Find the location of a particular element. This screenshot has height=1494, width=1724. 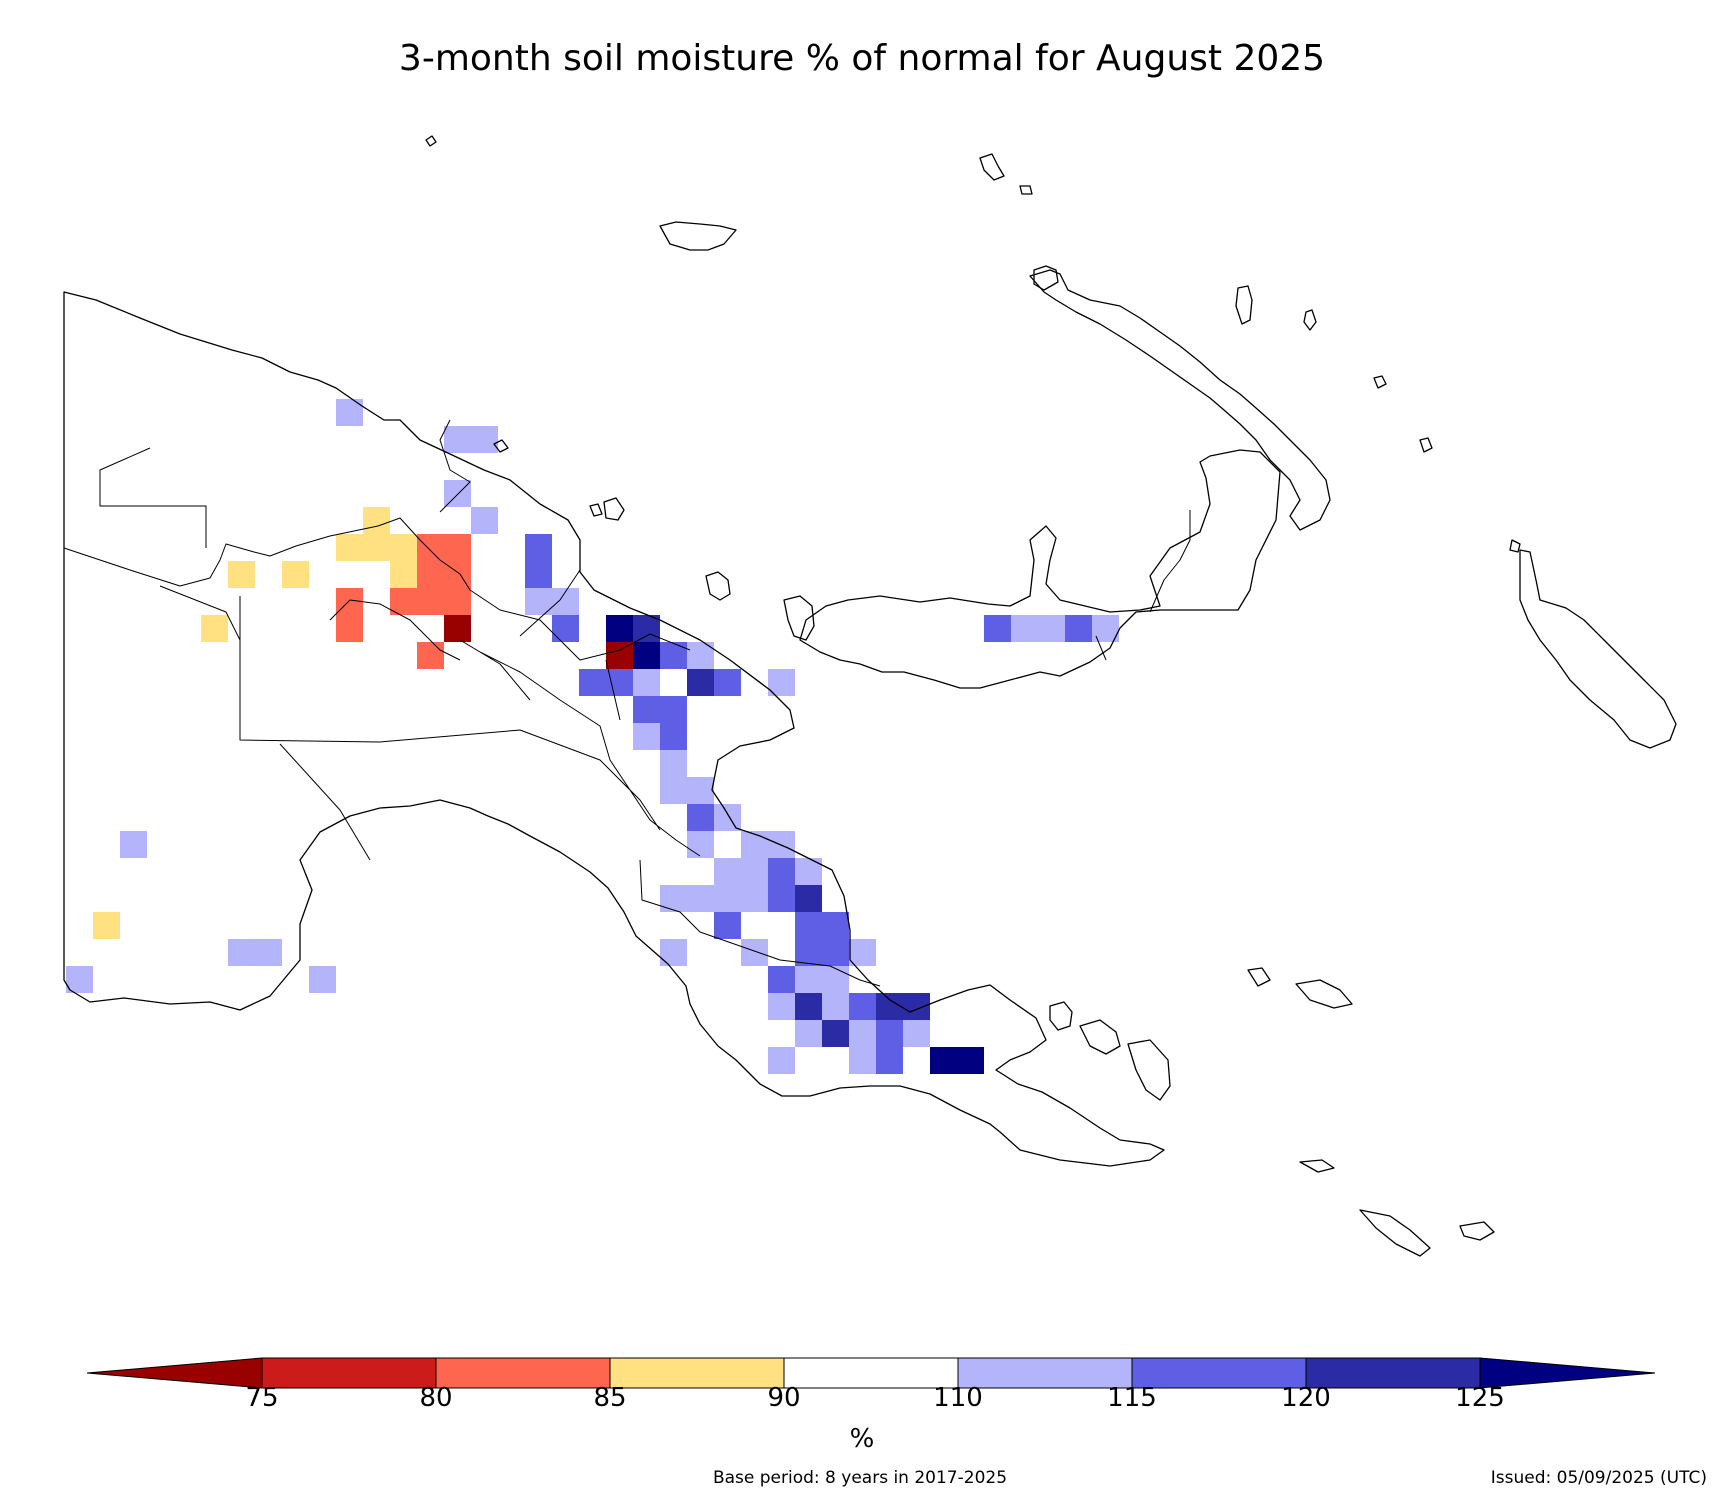

dentrecasteaux-outline is located at coordinates (1110, 1051).